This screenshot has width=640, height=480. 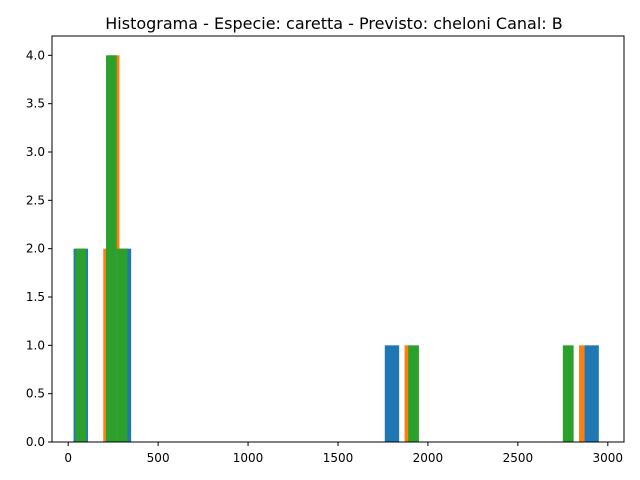 What do you see at coordinates (35, 55) in the screenshot?
I see `y-tick-label: 4.0` at bounding box center [35, 55].